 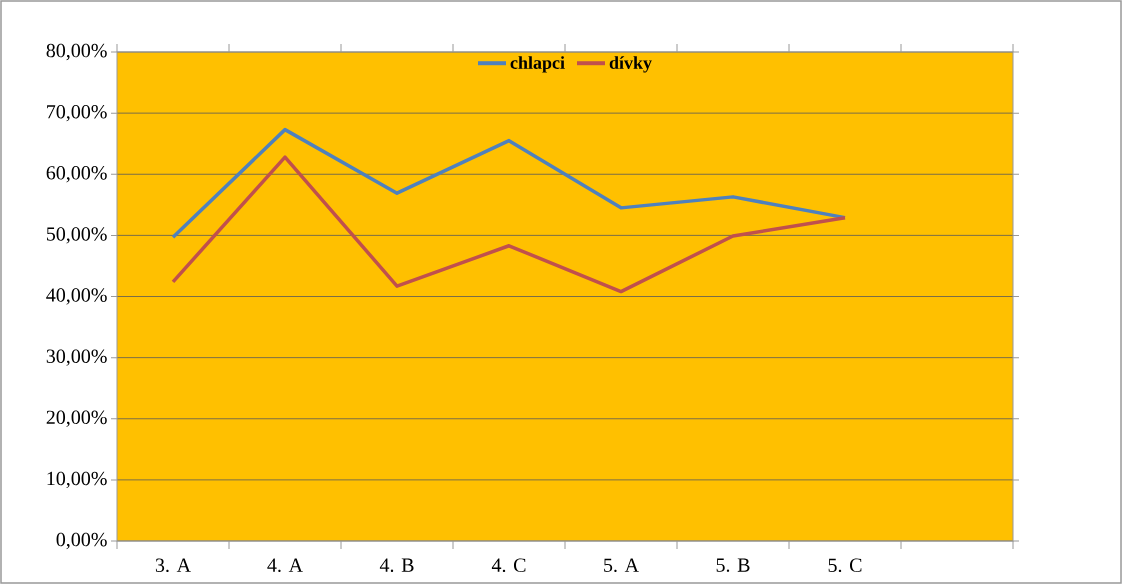 I want to click on legend-label: dívky, so click(x=630, y=64).